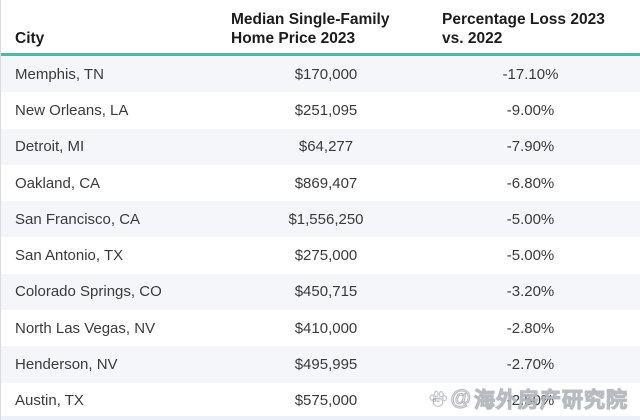  Describe the element at coordinates (58, 183) in the screenshot. I see `city-cell: Oakland, CA` at that location.